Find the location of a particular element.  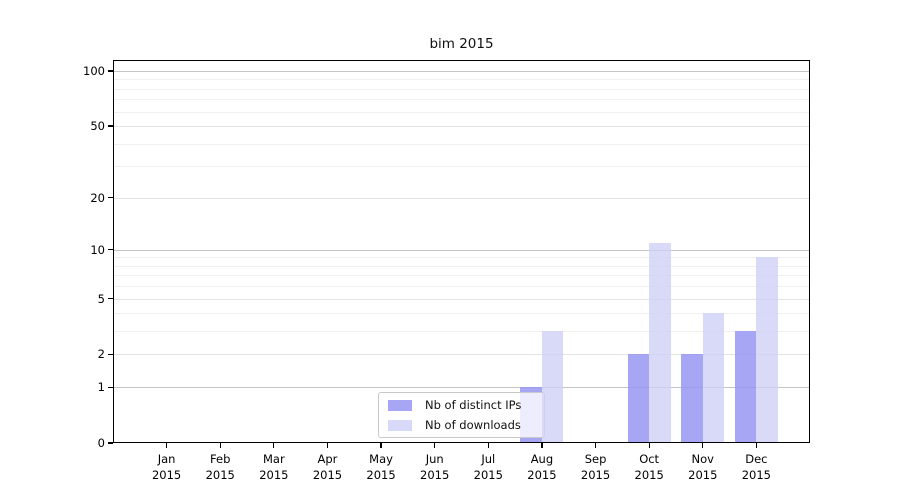

bar-downloads-nov is located at coordinates (713, 378).